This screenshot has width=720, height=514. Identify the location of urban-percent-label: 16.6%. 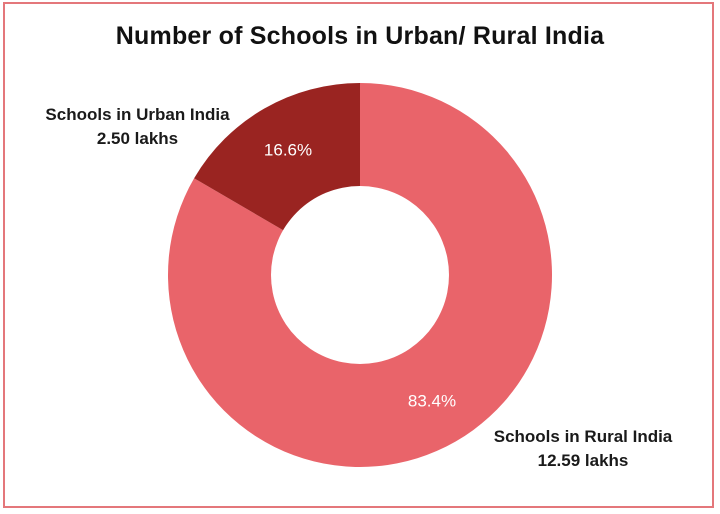
(288, 150).